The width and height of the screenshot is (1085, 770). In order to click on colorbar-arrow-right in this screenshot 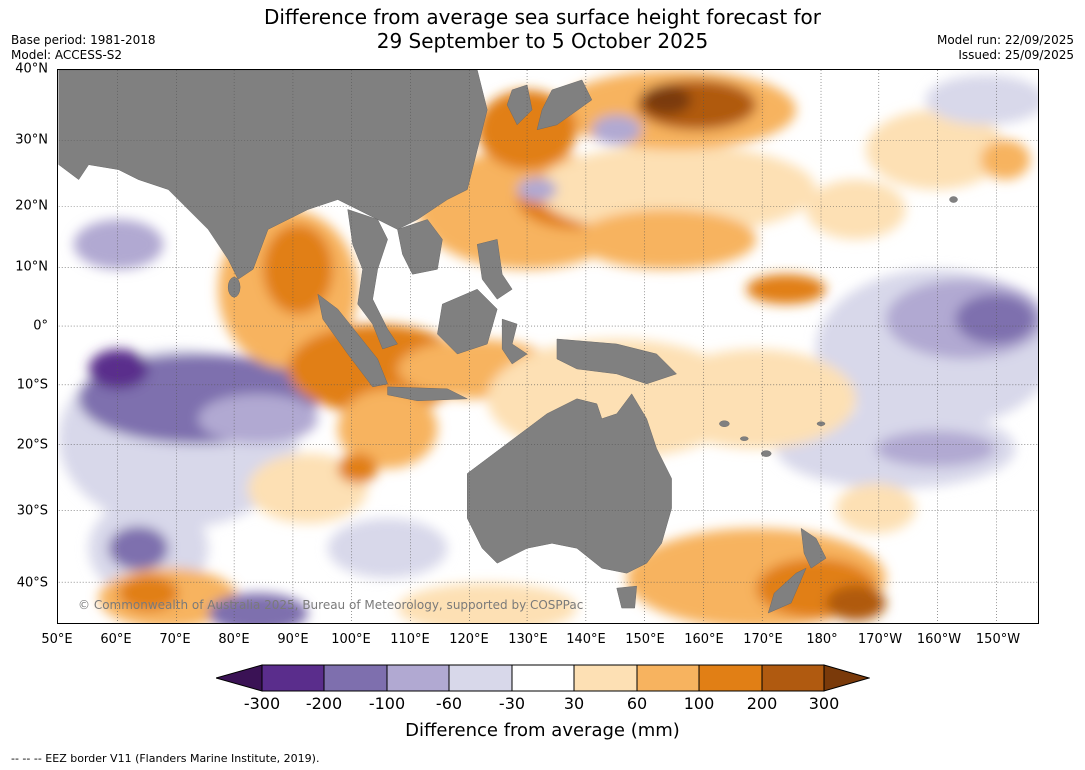, I will do `click(846, 678)`.